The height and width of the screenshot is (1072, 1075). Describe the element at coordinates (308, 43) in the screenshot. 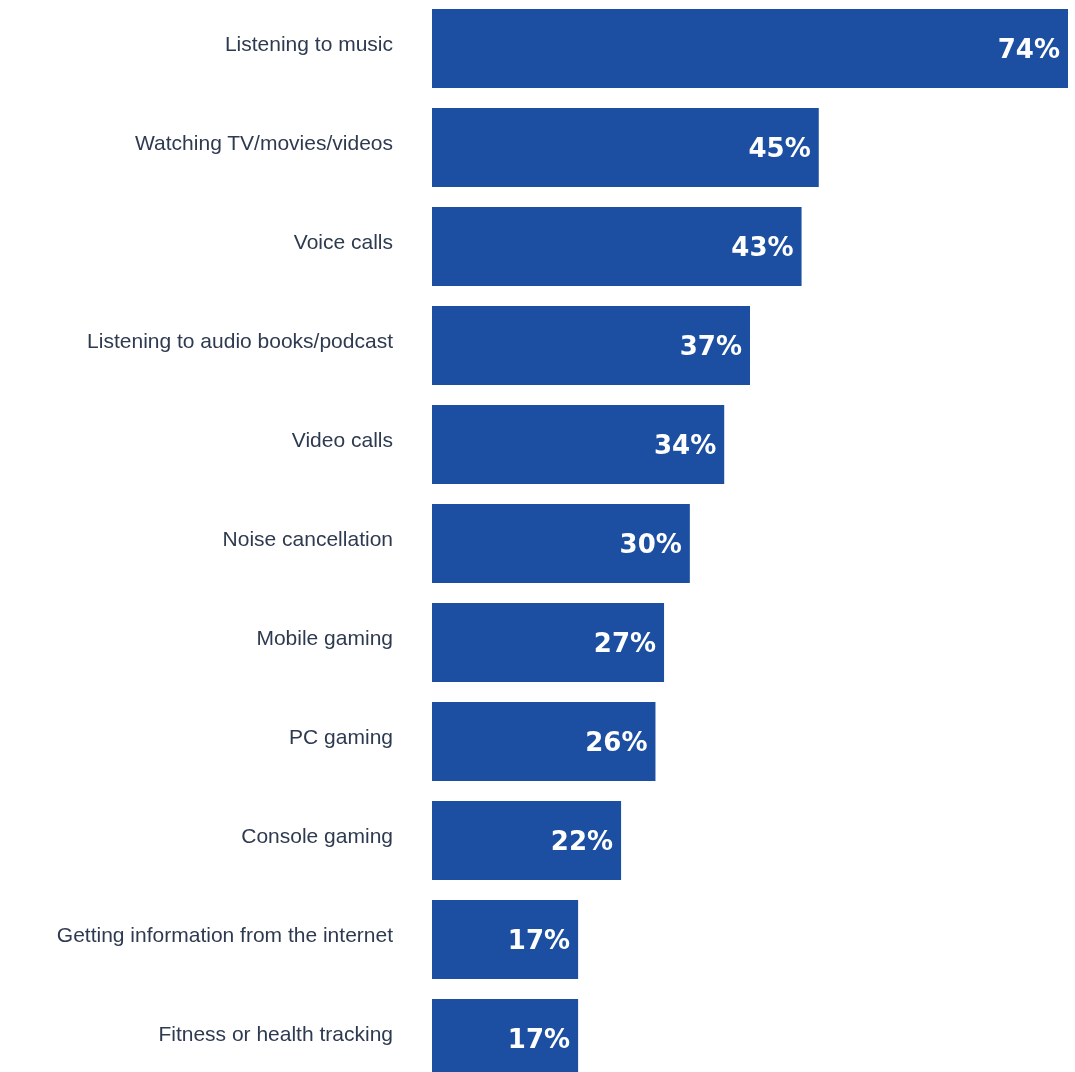

I see `y-tick-label: Listening to music` at that location.